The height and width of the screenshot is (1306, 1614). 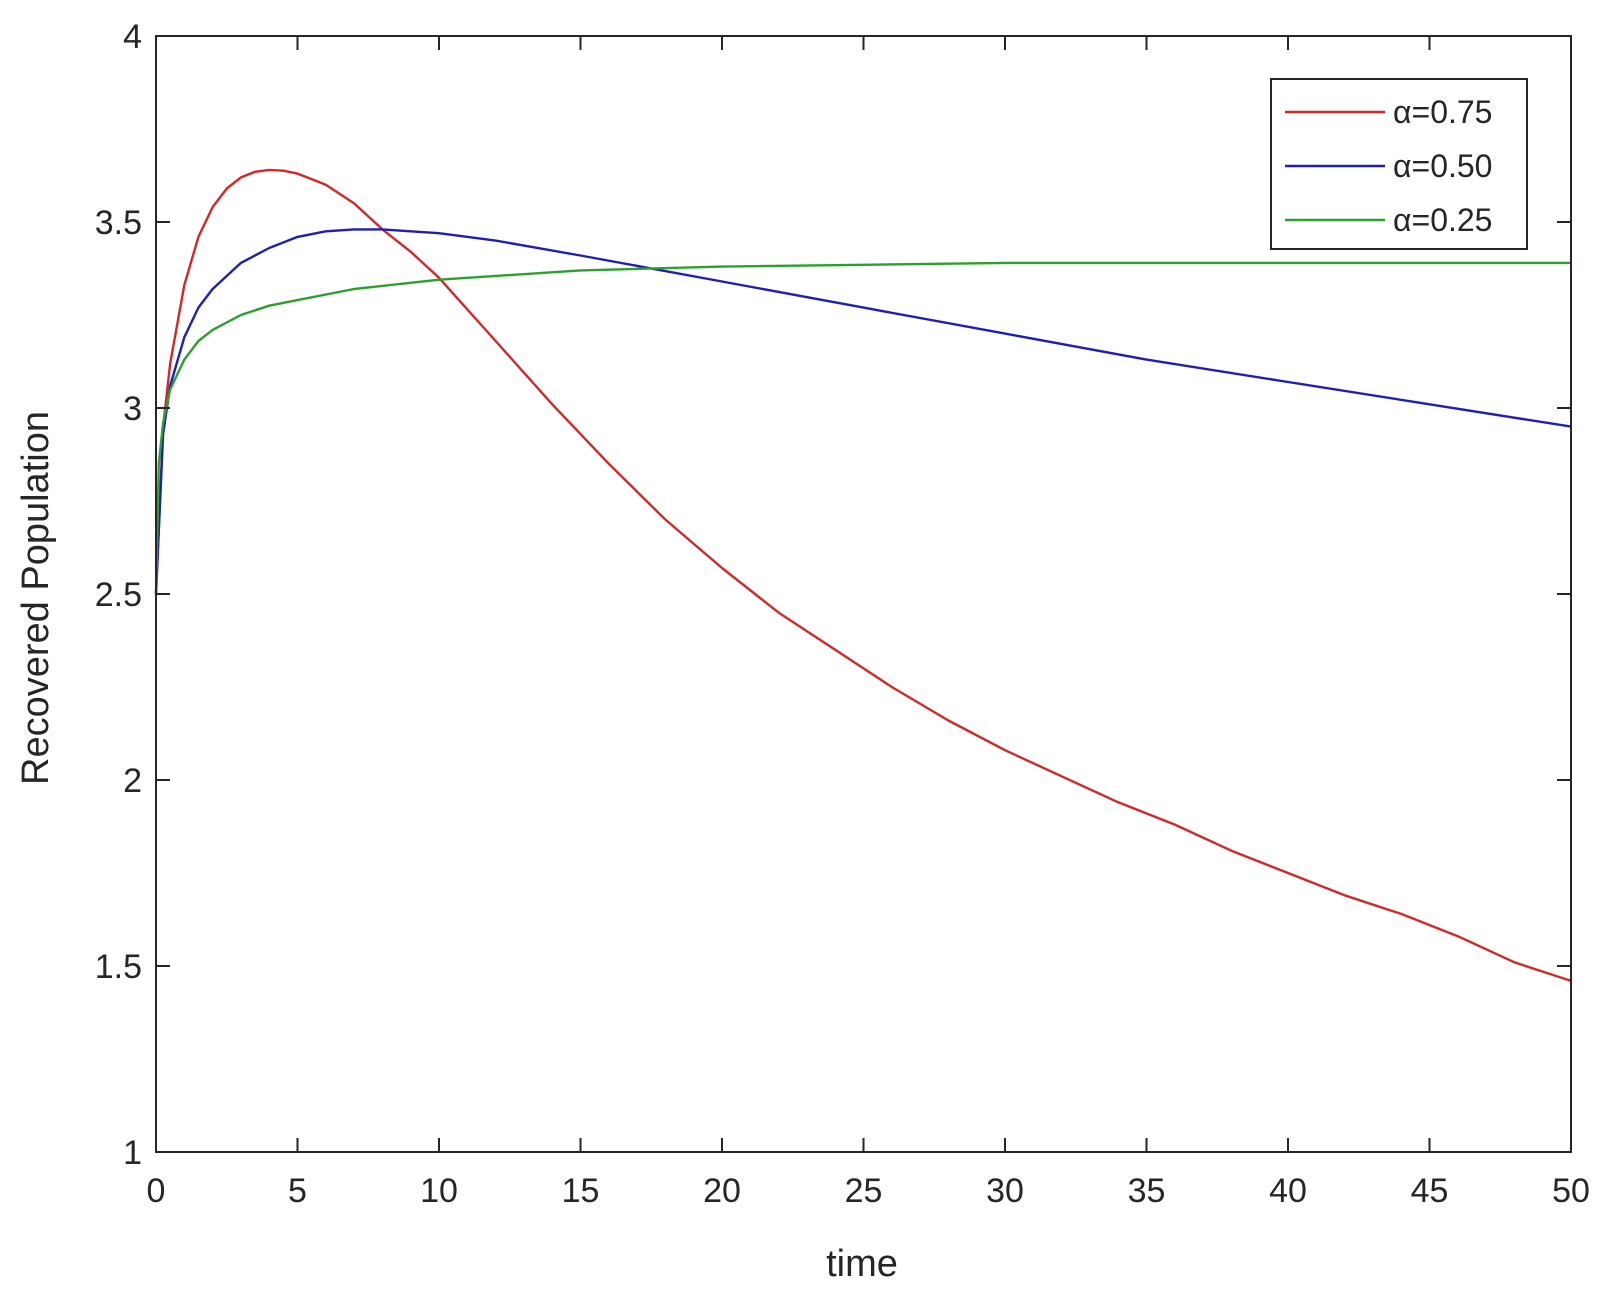 I want to click on y-tick-label: 4, so click(x=132, y=37).